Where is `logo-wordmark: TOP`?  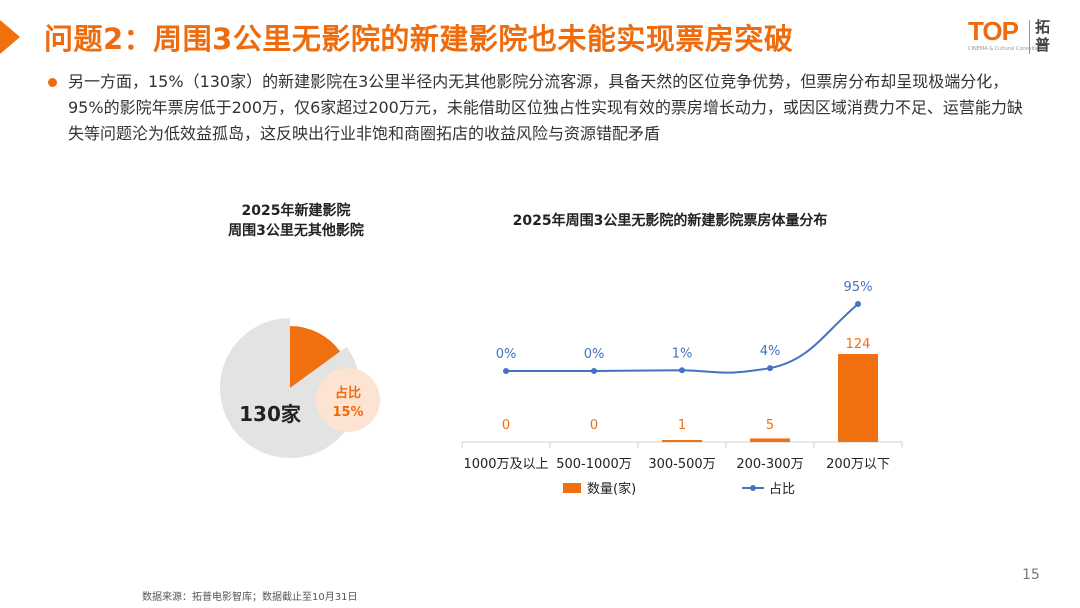 logo-wordmark: TOP is located at coordinates (993, 31).